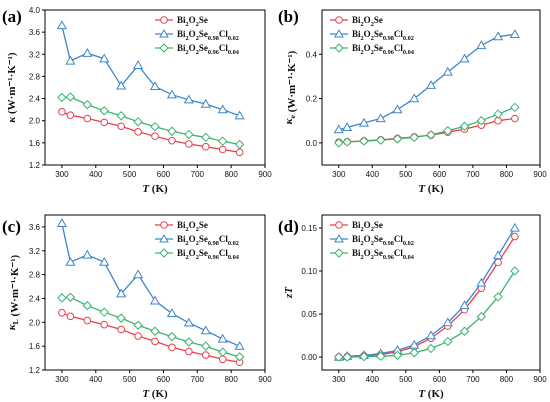 The image size is (550, 402). What do you see at coordinates (288, 16) in the screenshot?
I see `panel-label: (b)` at bounding box center [288, 16].